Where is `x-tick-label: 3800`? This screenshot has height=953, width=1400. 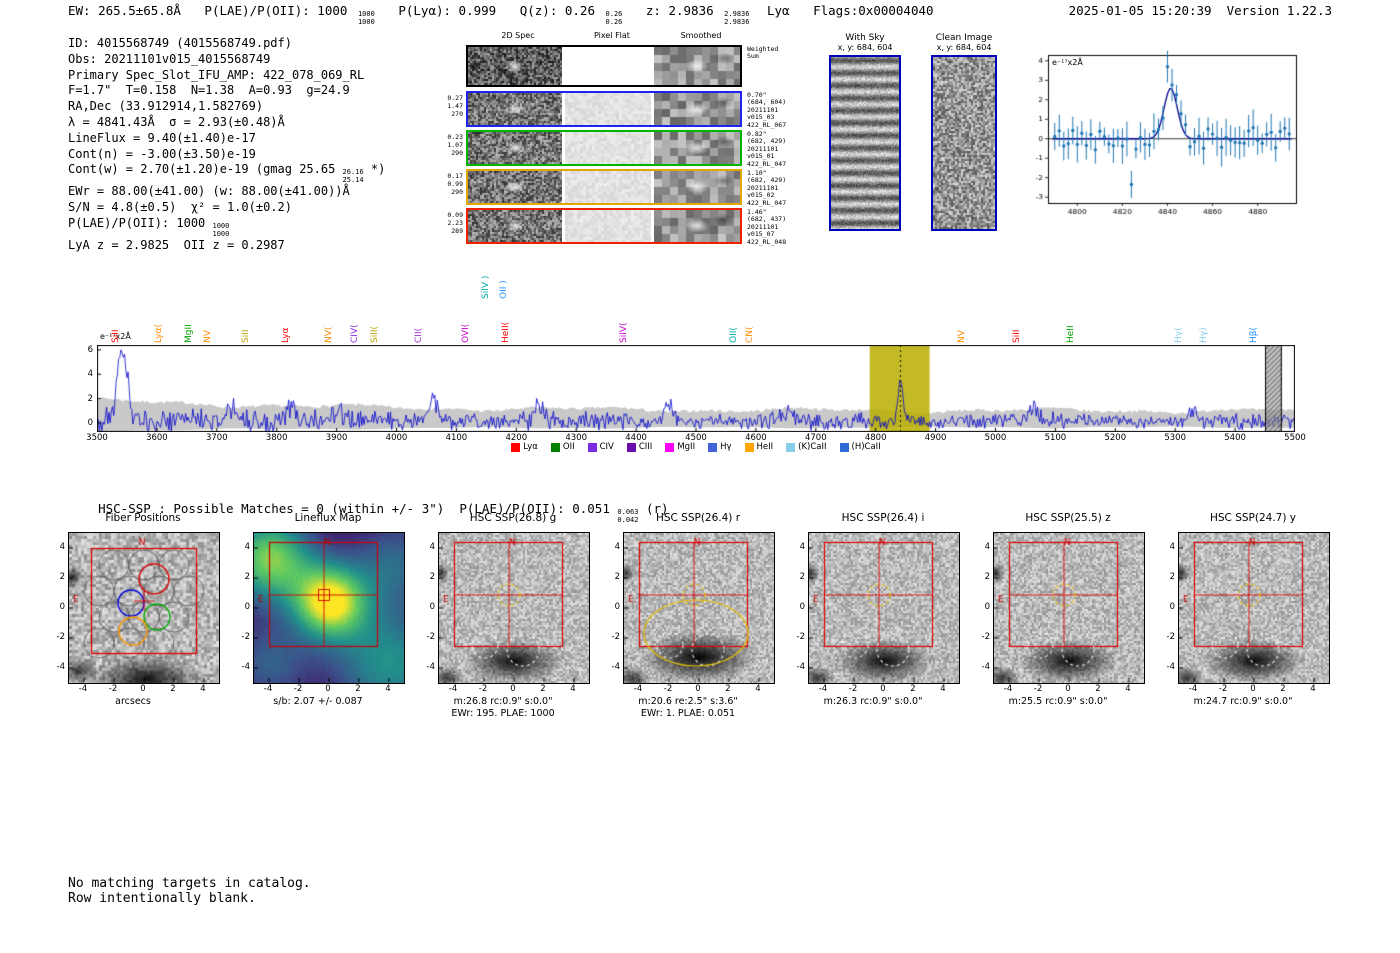 x-tick-label: 3800 is located at coordinates (276, 438).